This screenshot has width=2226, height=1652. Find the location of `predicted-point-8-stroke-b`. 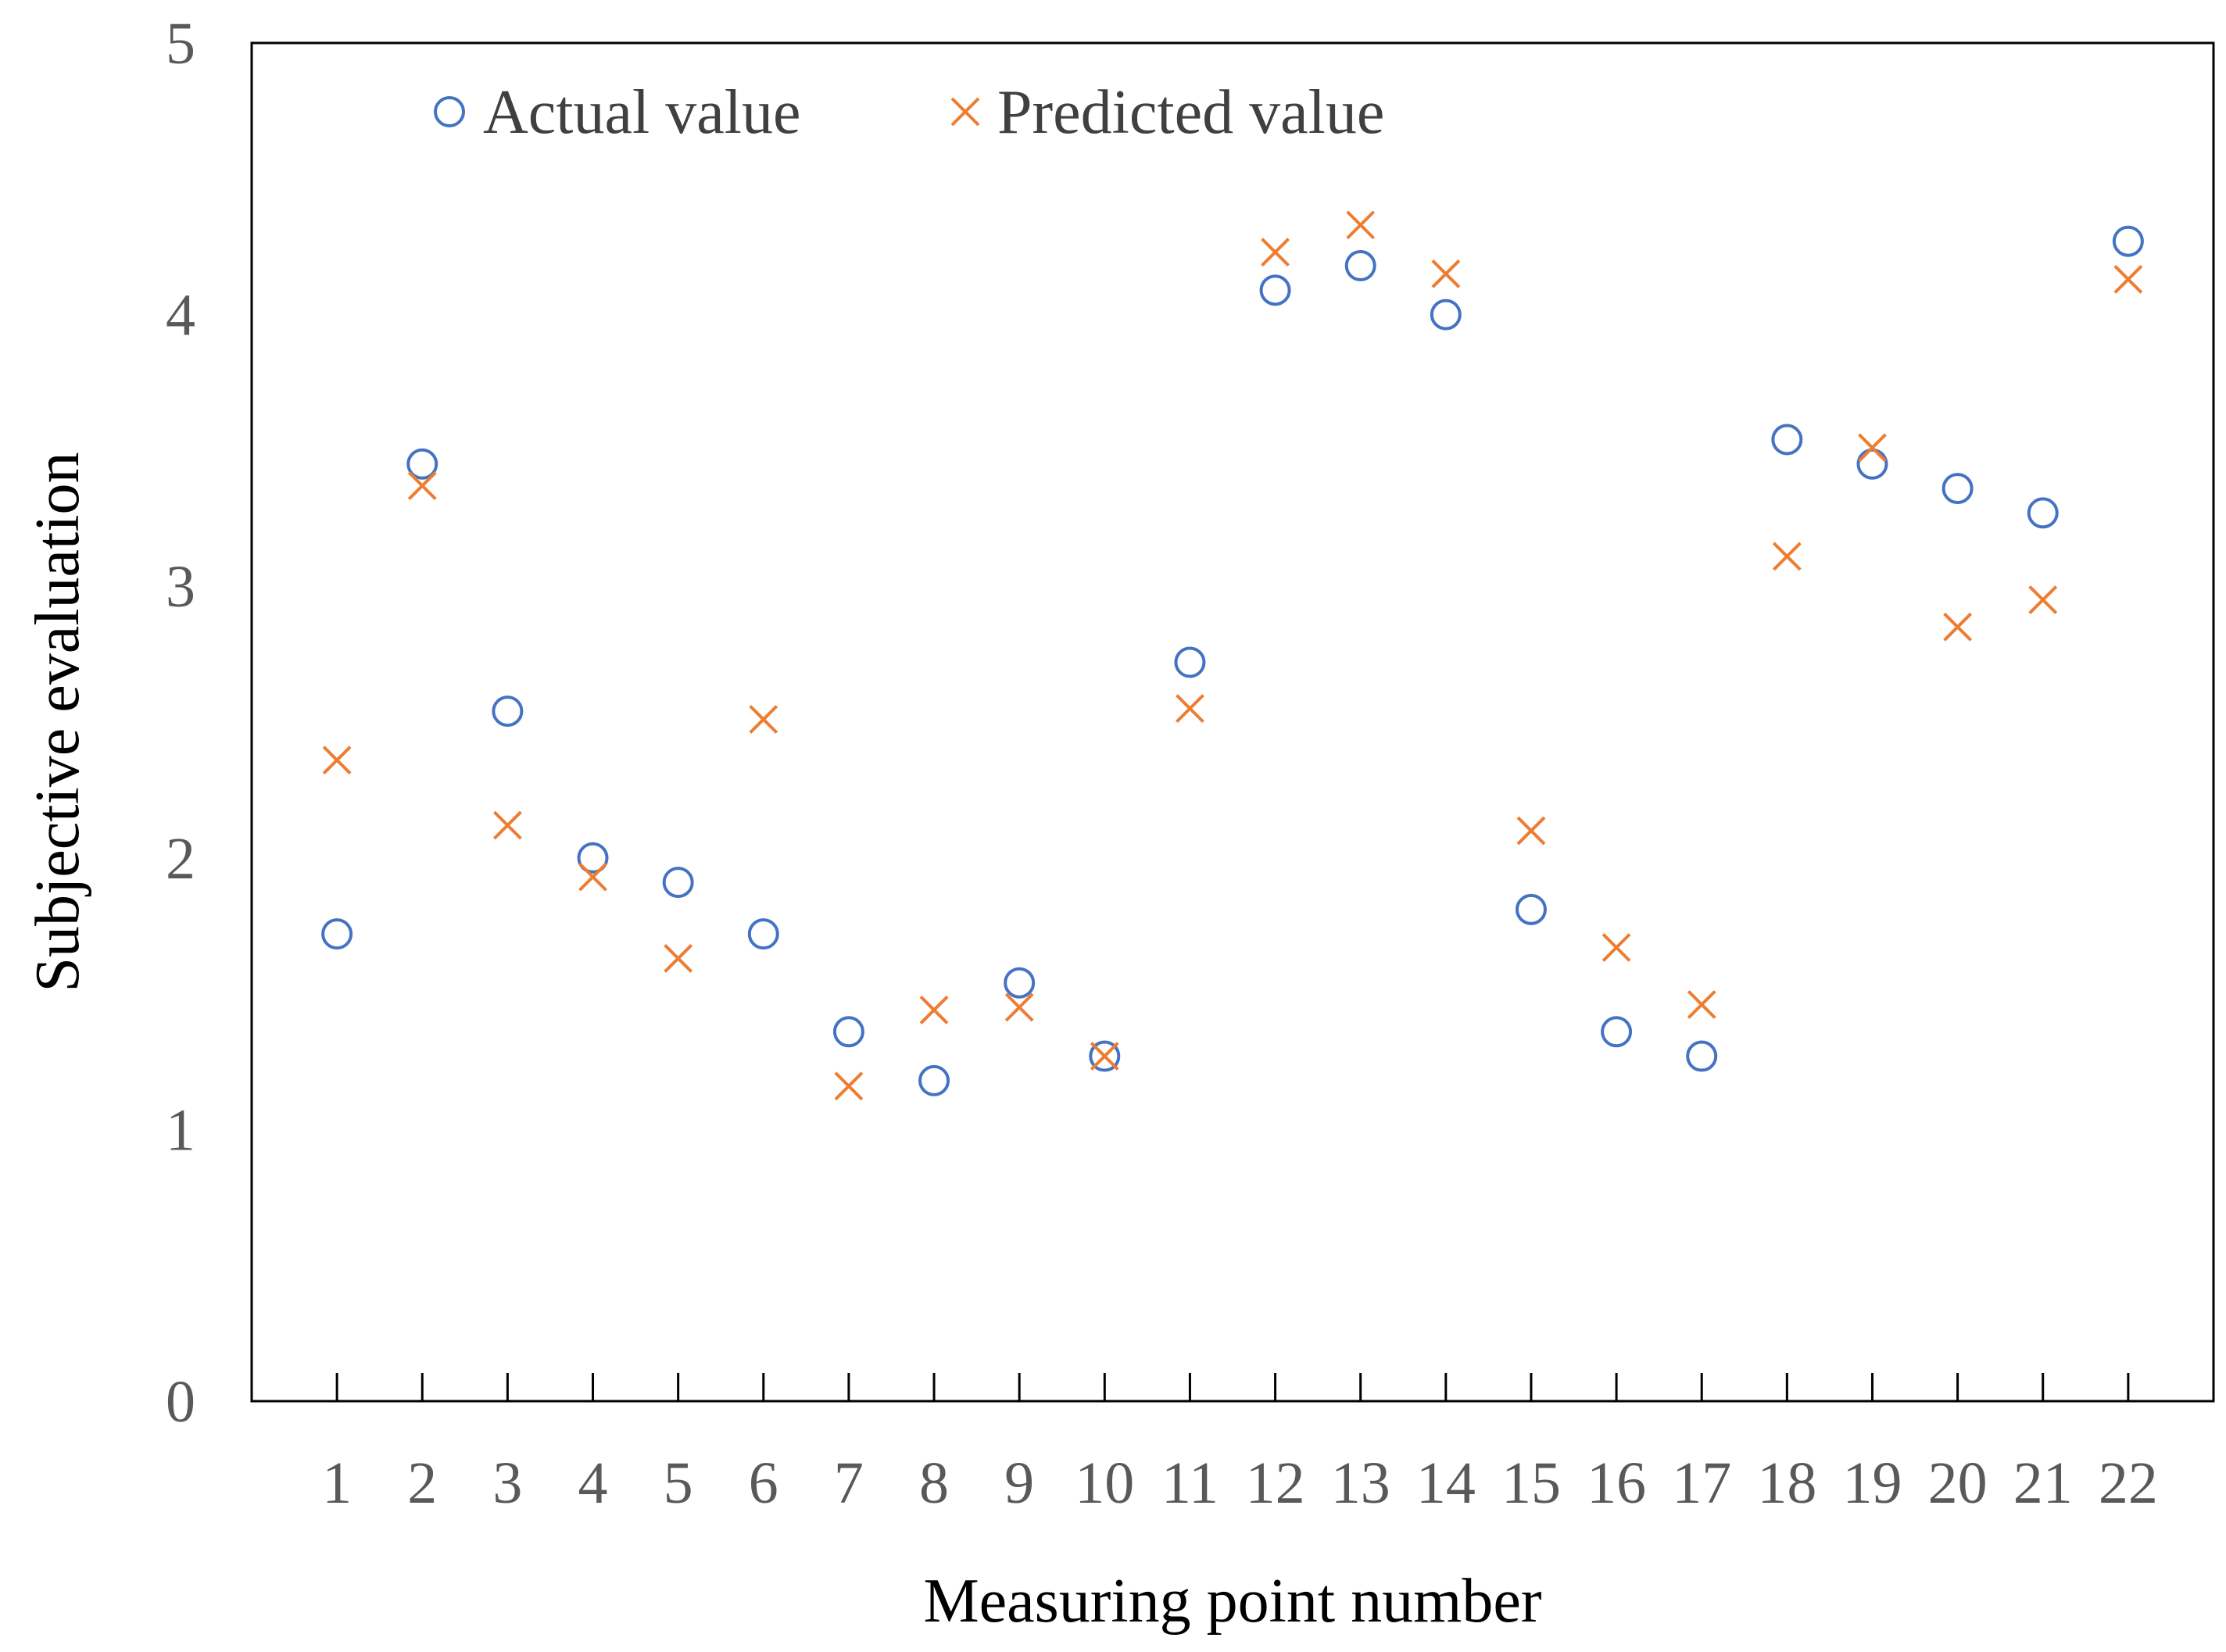

predicted-point-8-stroke-b is located at coordinates (934, 1010).